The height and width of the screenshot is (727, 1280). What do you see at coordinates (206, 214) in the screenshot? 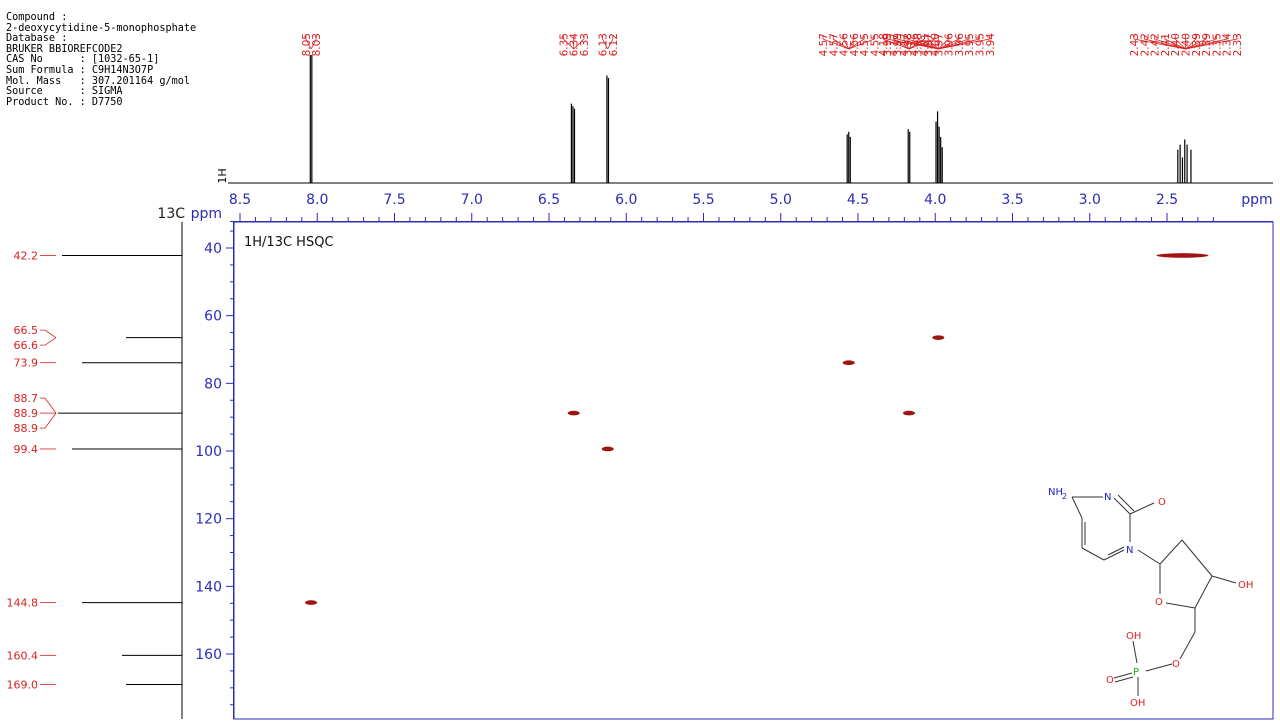
I see `y-axis-unit-label: ppm` at bounding box center [206, 214].